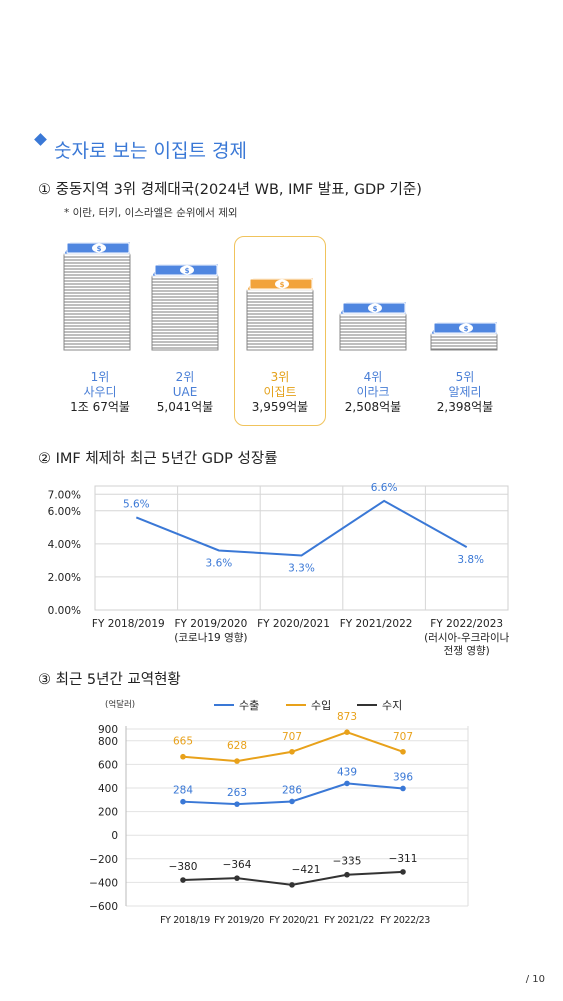 The image size is (563, 1001). I want to click on rank-item-4: 4위 이라크 2,508억불, so click(373, 392).